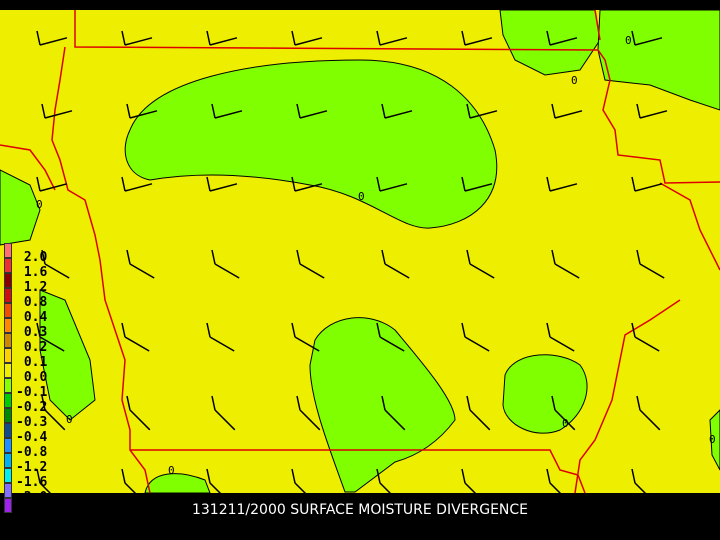  I want to click on legend-label: 1.2, so click(32, 287).